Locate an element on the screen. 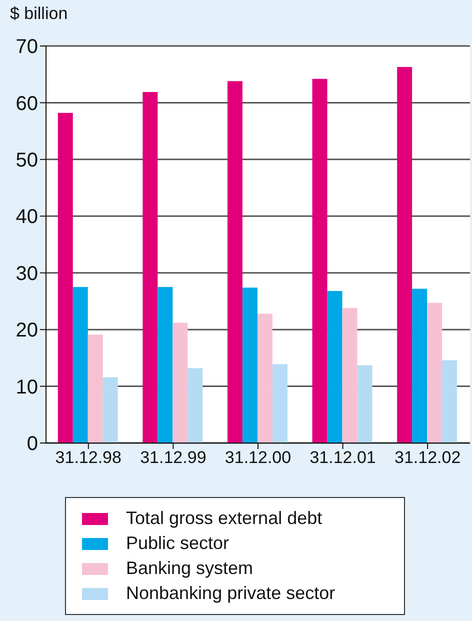 The height and width of the screenshot is (621, 472). x-tick-label: 31.12.99 is located at coordinates (173, 458).